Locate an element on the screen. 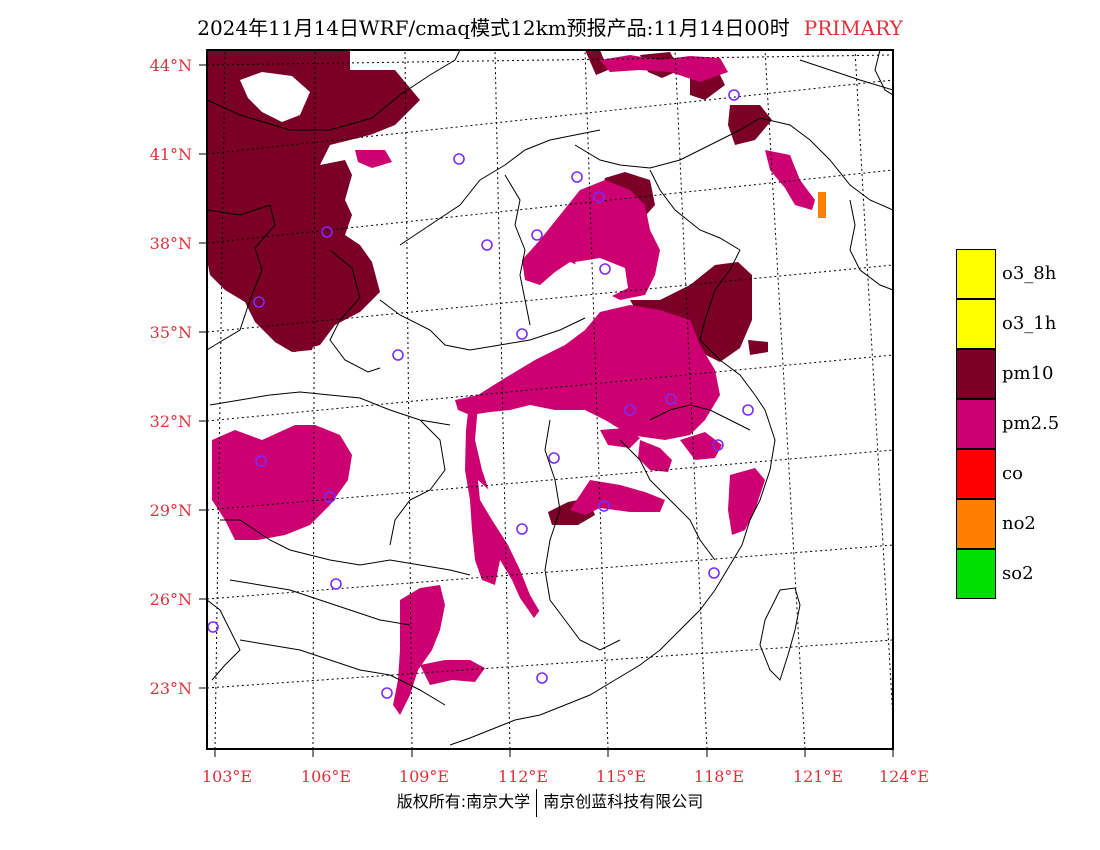 Image resolution: width=1100 pixels, height=850 pixels. lat-label-26: 26°N is located at coordinates (171, 599).